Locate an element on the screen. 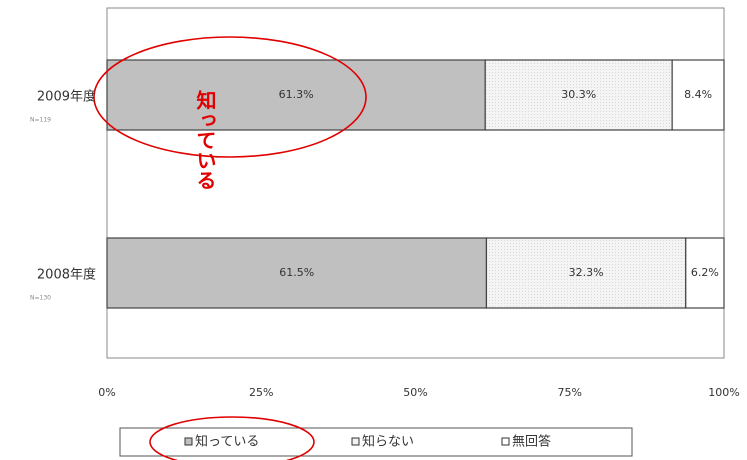 The image size is (747, 460). value-label: 61.3% is located at coordinates (296, 94).